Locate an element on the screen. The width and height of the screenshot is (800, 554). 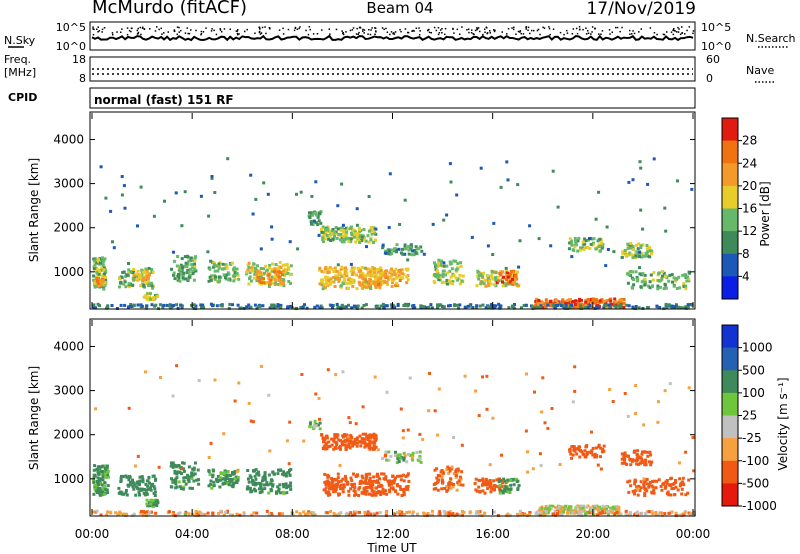
cpid-panel: CPID normal (fast) 151 RF is located at coordinates (352, 98).